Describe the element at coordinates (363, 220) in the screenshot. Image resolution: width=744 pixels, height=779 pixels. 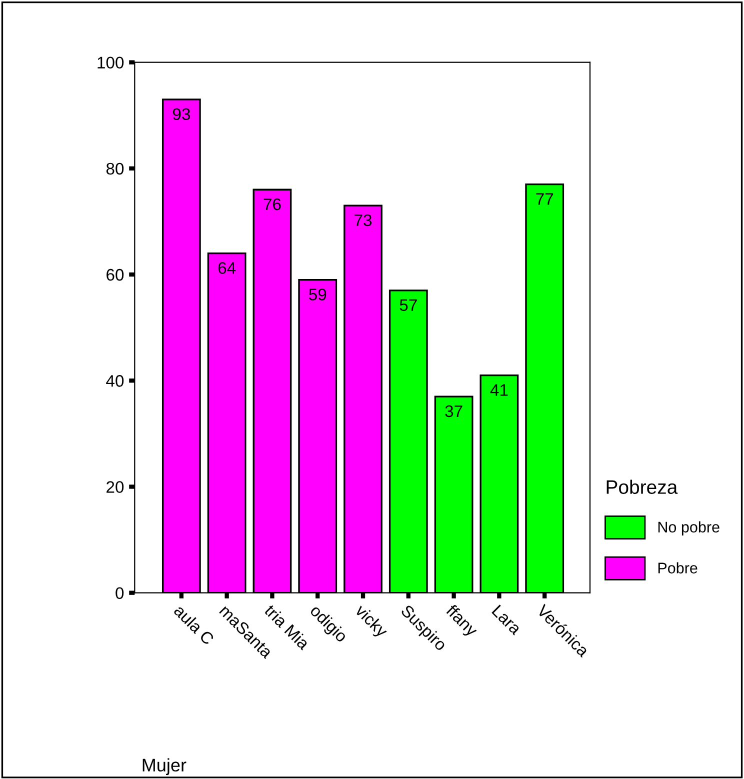
I see `data-label: 73` at that location.